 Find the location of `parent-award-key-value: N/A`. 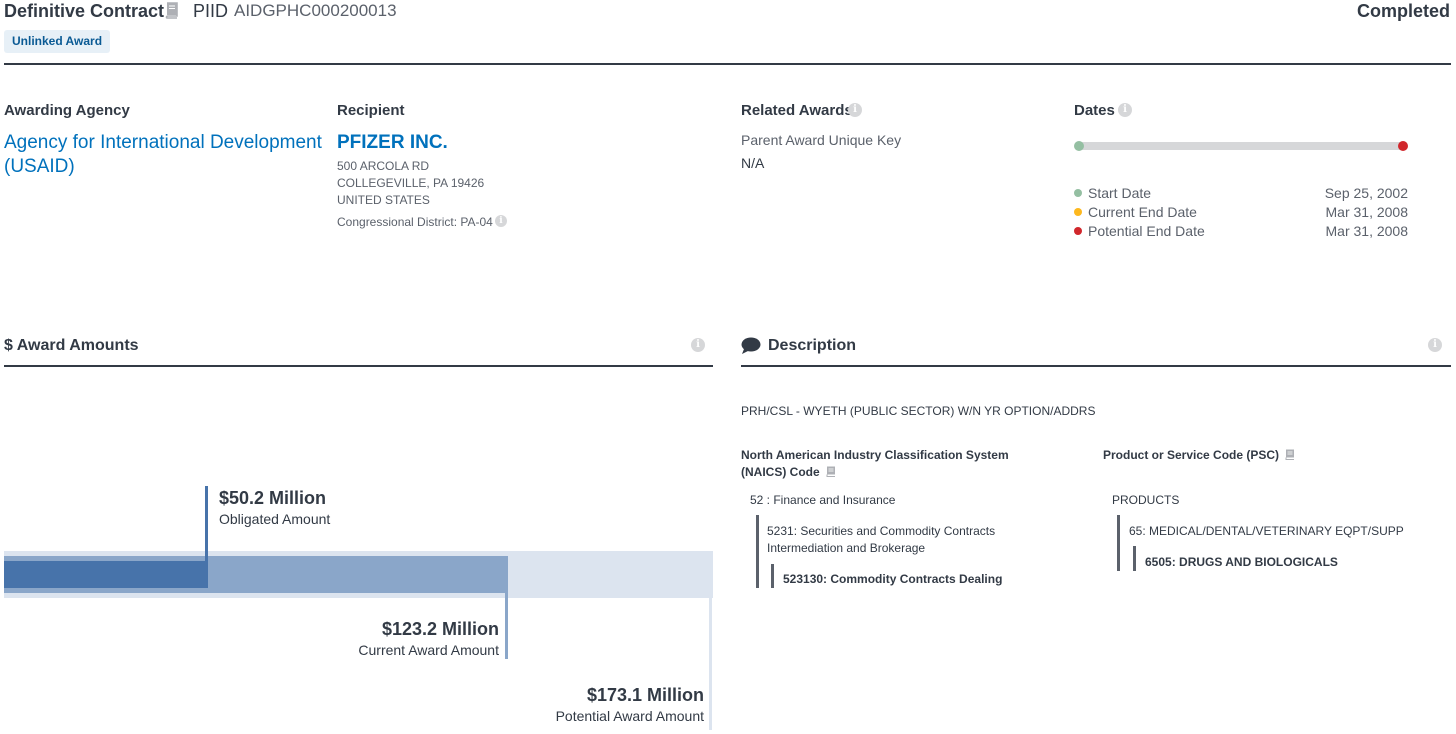

parent-award-key-value: N/A is located at coordinates (753, 163).